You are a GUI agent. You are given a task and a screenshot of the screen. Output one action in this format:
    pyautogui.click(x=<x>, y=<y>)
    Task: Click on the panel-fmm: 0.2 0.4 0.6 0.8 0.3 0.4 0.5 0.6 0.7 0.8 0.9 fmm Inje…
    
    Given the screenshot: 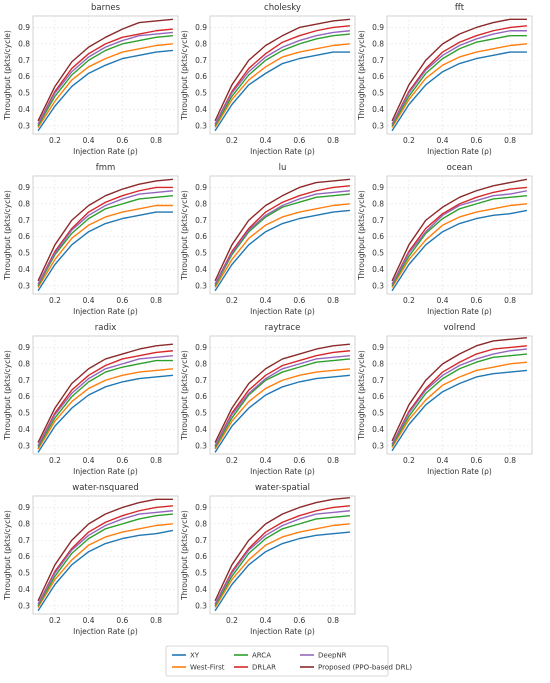 What is the action you would take?
    pyautogui.click(x=91, y=239)
    